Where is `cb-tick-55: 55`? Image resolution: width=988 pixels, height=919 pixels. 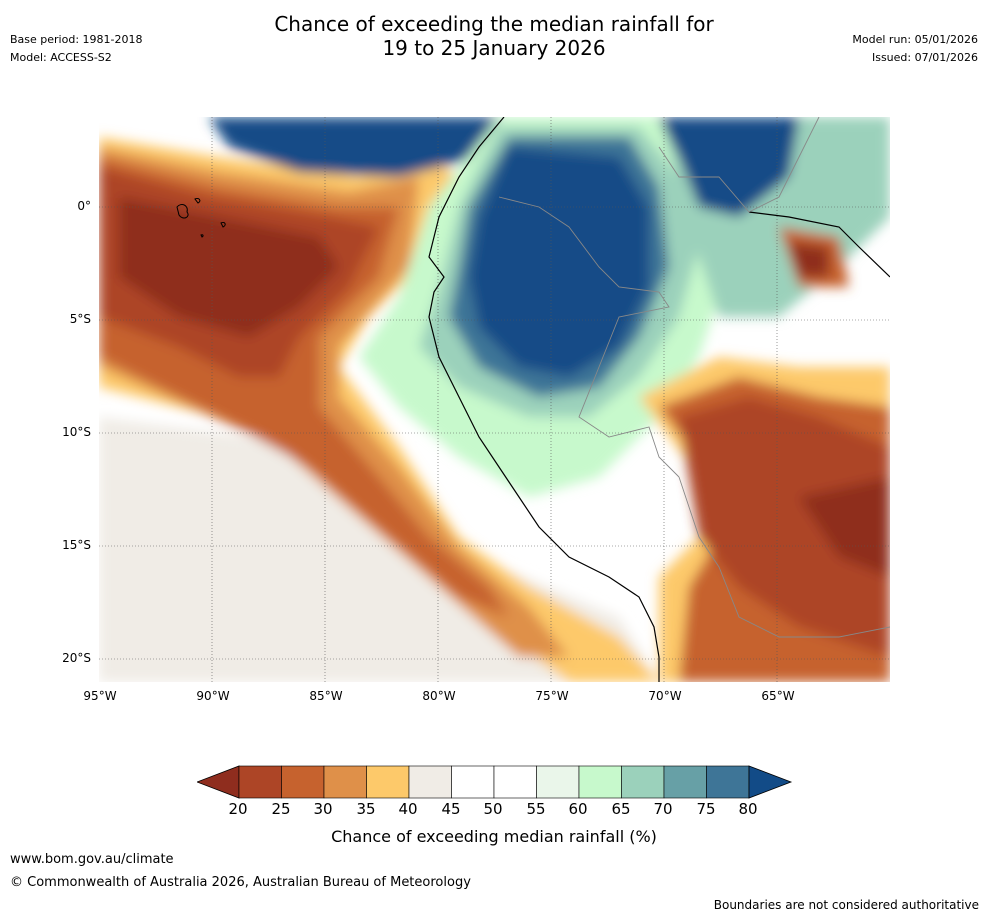 cb-tick-55: 55 is located at coordinates (536, 809).